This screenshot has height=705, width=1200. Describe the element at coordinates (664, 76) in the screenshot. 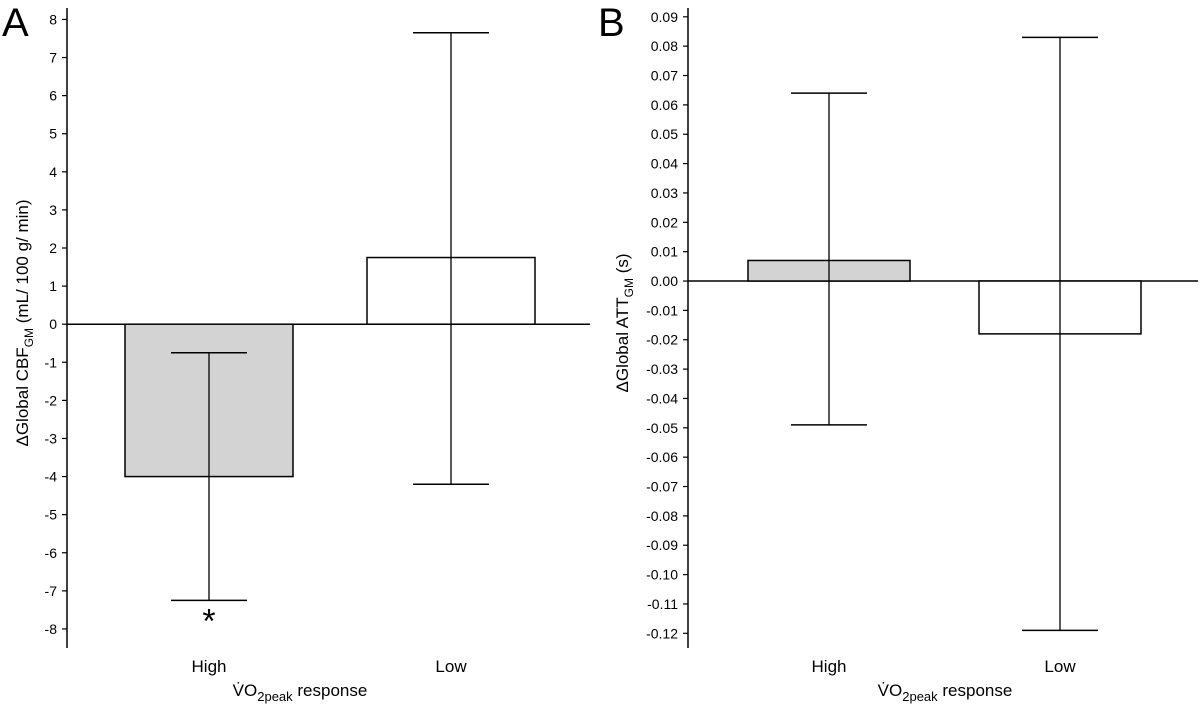

I see `panel-b-y-tick-label: 0.07` at that location.